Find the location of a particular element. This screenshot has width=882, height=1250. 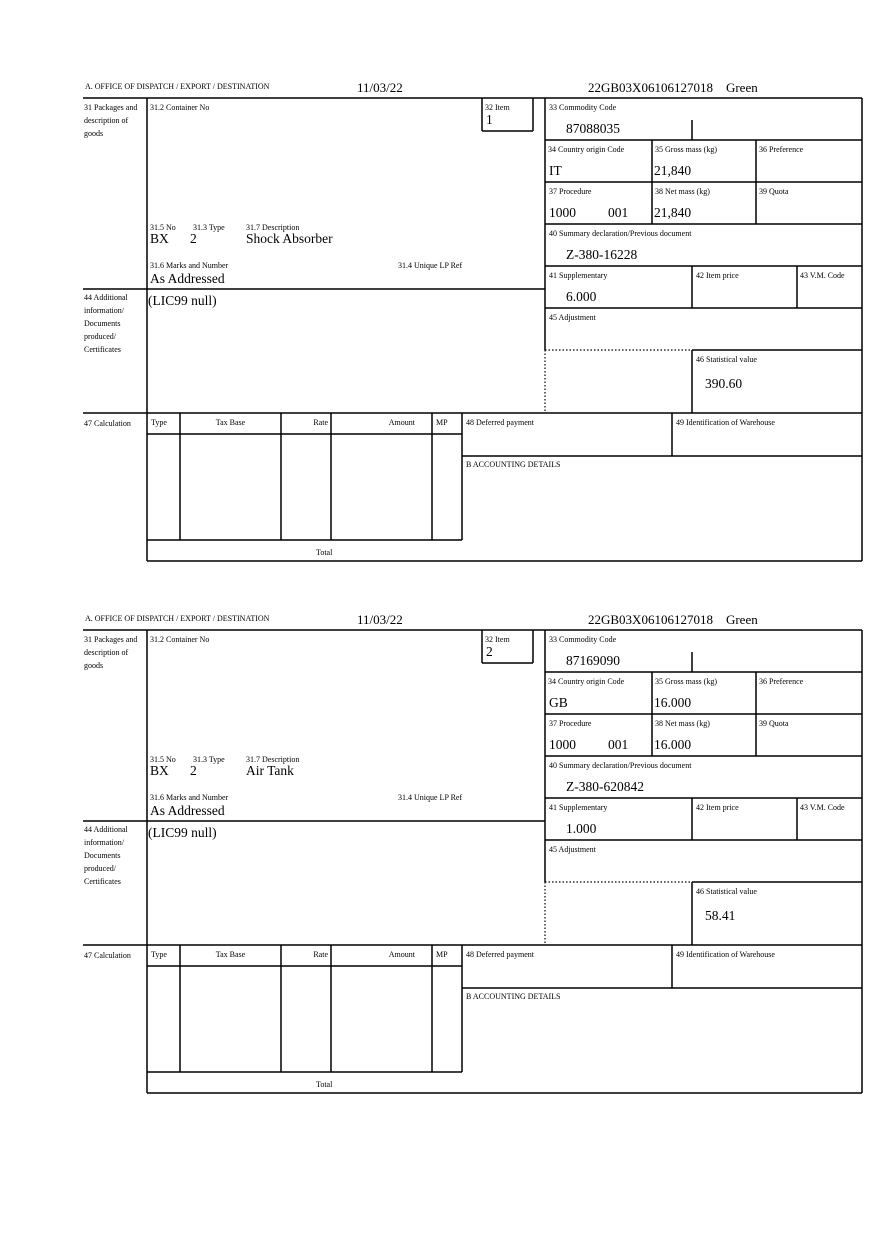

item-number: 2 is located at coordinates (489, 651).